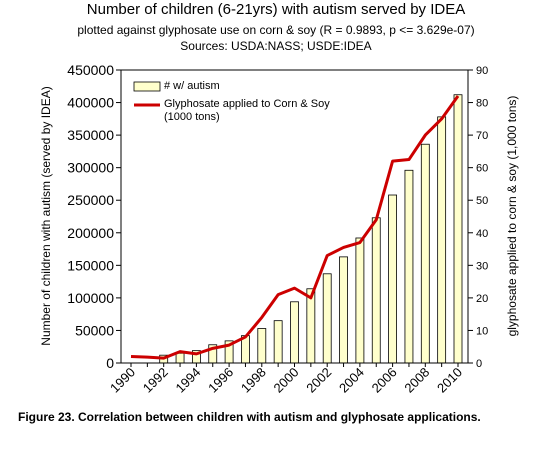 This screenshot has width=552, height=449. I want to click on y2-tick-label: 0, so click(479, 364).